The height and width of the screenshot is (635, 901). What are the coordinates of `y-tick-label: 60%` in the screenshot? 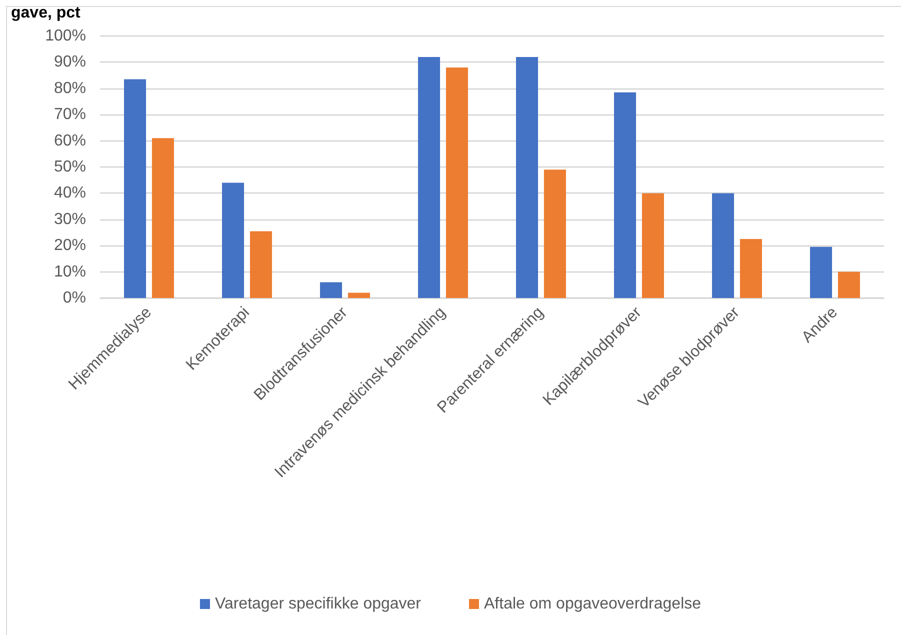 It's located at (70, 141).